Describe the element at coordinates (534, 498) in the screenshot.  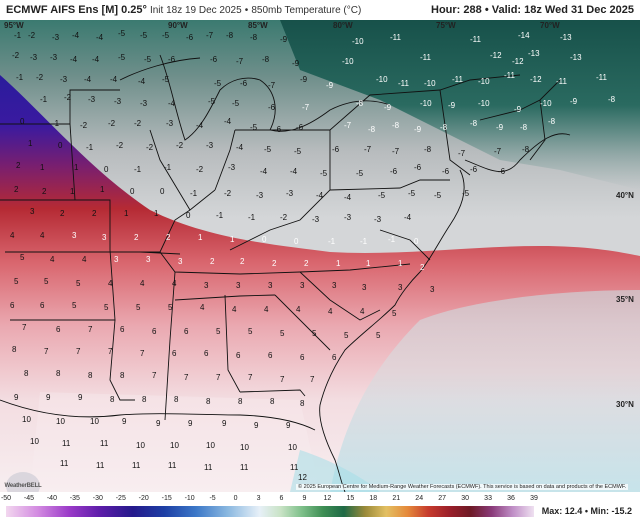
I see `colorbar-tick: 39` at that location.